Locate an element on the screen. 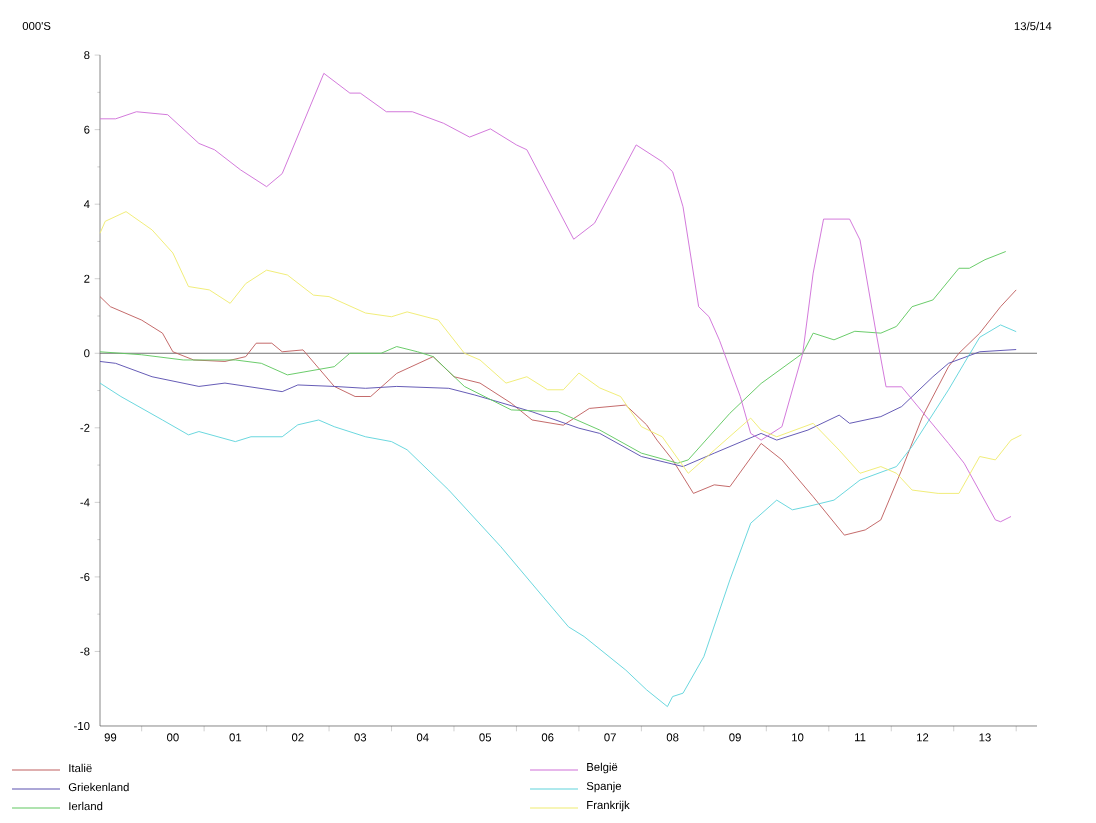 This screenshot has width=1096, height=823. x-tick-label: 01 is located at coordinates (235, 737).